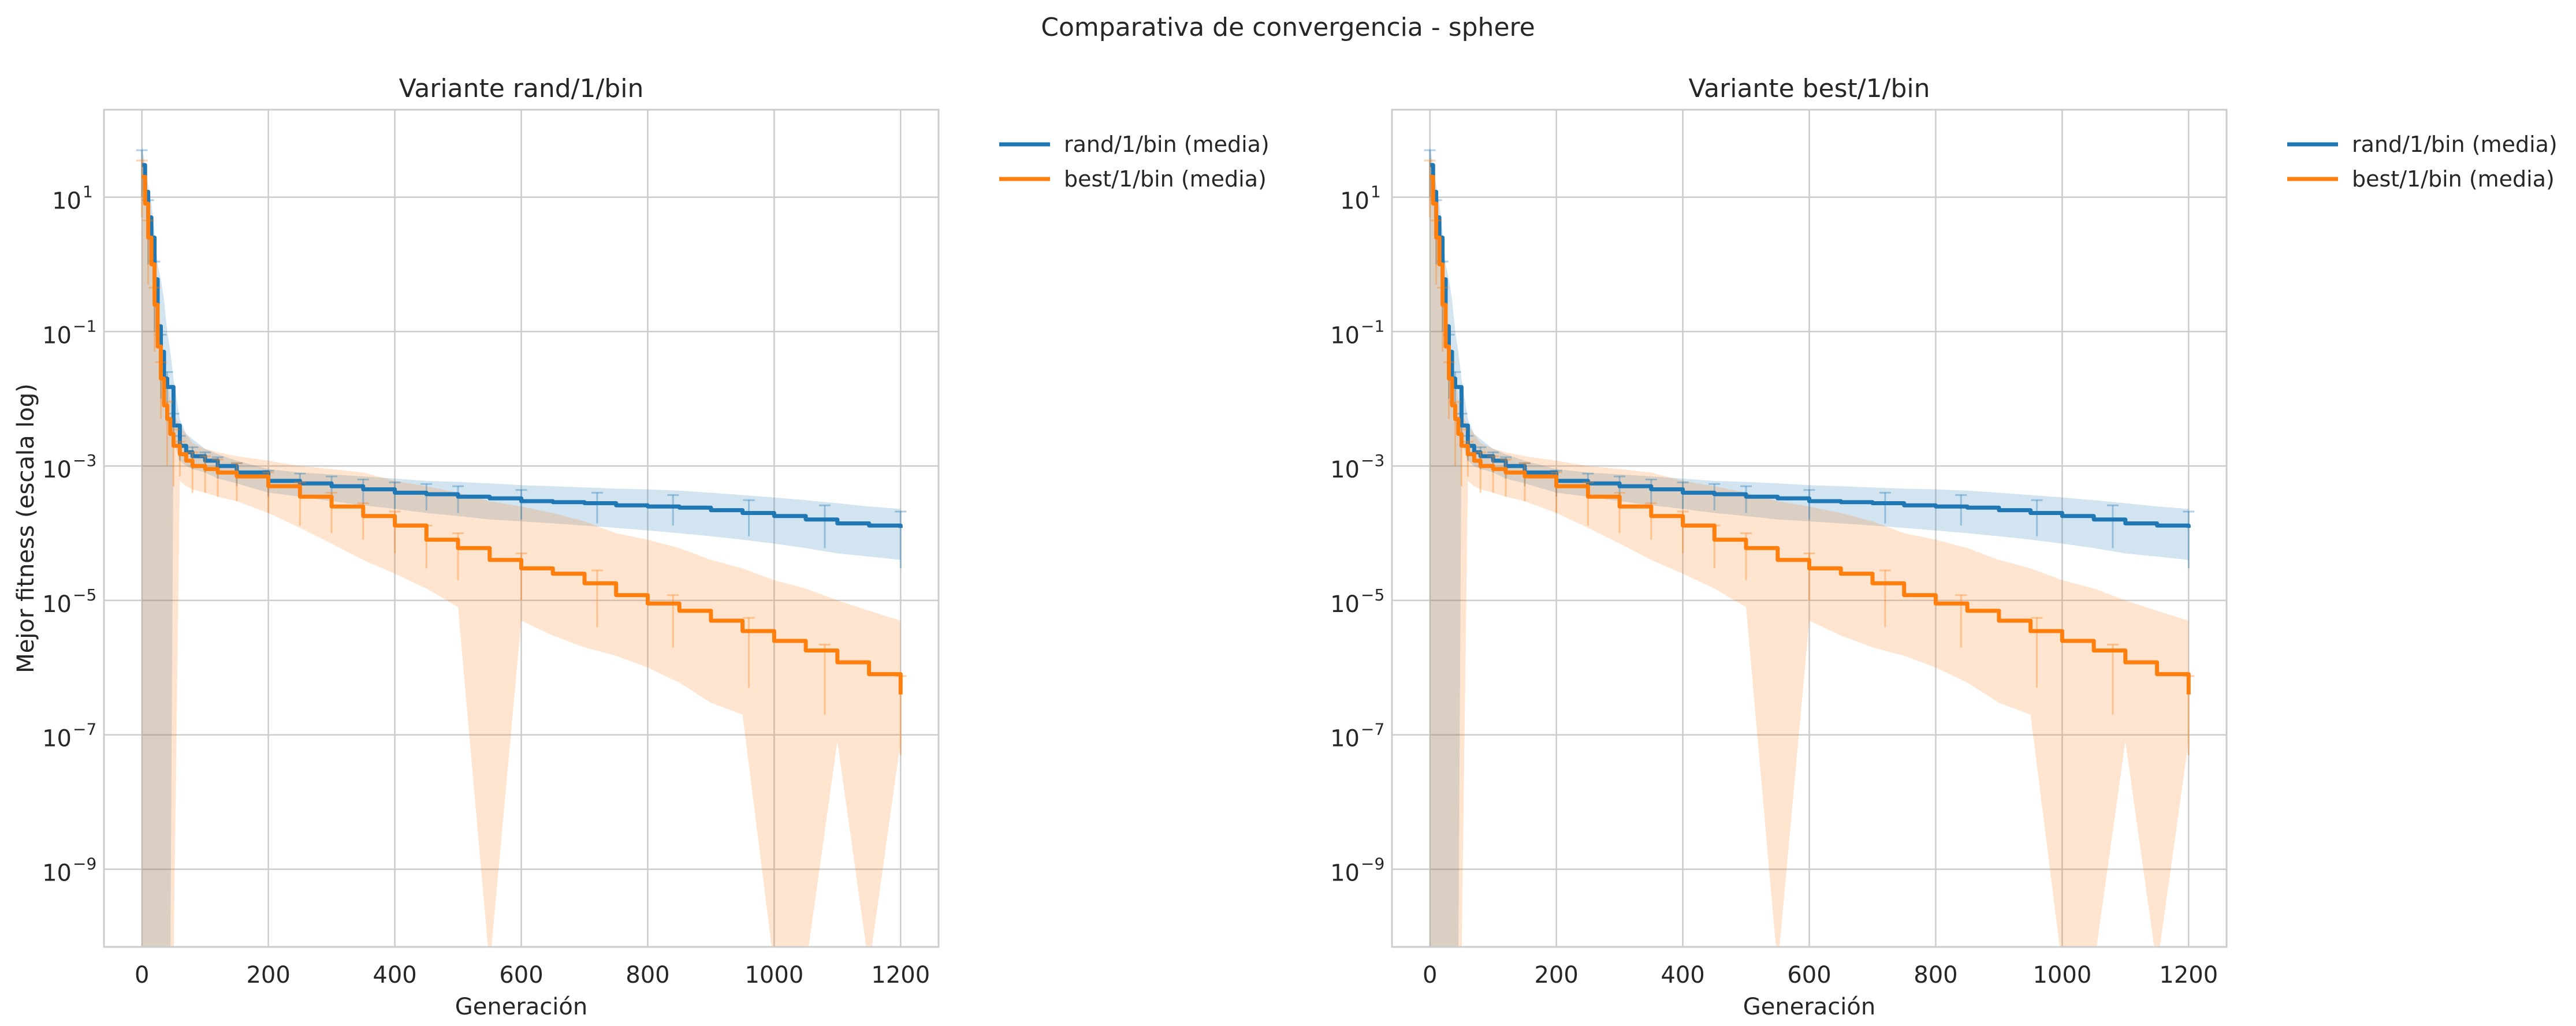 The width and height of the screenshot is (2576, 1026). I want to click on figure-suptitle: Comparativa de convergencia - sphere, so click(1288, 27).